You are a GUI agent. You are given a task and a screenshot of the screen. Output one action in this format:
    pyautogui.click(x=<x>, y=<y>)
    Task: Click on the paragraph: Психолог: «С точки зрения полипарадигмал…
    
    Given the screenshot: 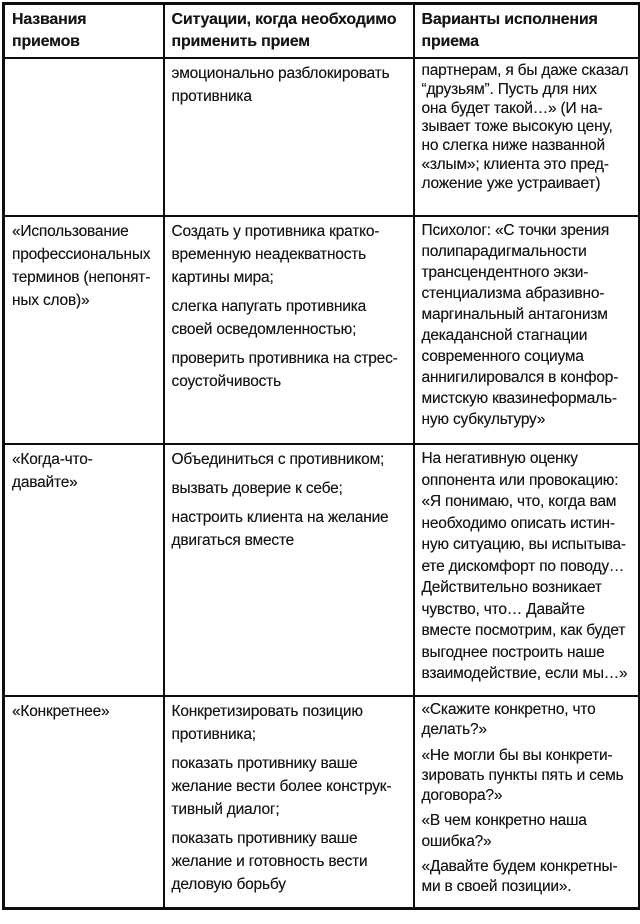 What is the action you would take?
    pyautogui.click(x=520, y=325)
    